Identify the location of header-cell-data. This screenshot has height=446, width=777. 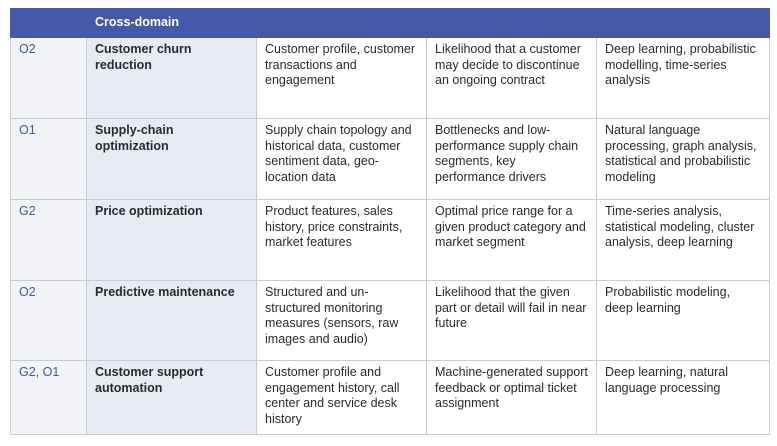
(341, 23).